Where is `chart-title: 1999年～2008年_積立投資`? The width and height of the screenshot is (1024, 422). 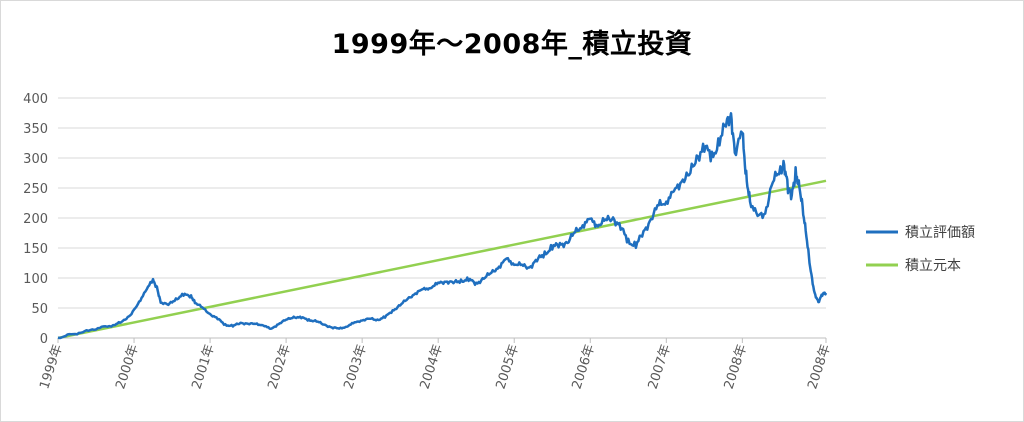 chart-title: 1999年～2008年_積立投資 is located at coordinates (512, 44).